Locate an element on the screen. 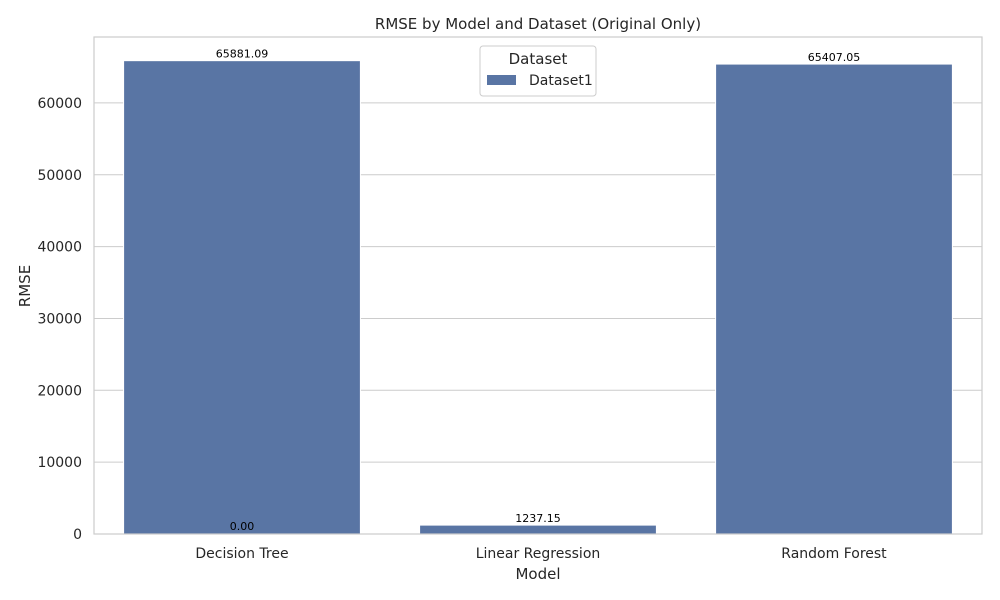 Image resolution: width=1000 pixels, height=600 pixels. x-axis-label: Model is located at coordinates (537, 574).